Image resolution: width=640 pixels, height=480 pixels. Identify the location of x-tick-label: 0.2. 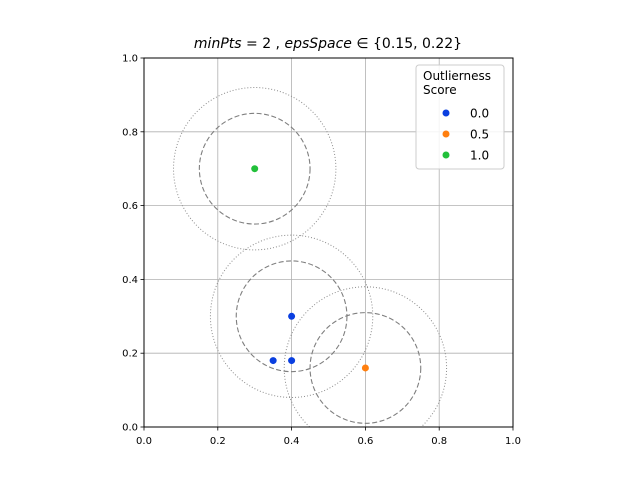
(218, 441).